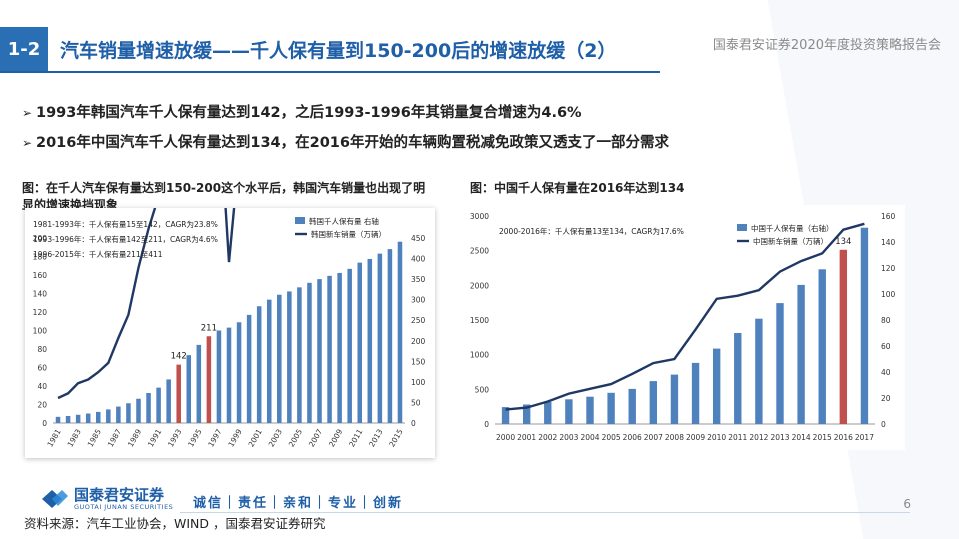 This screenshot has width=959, height=539. Describe the element at coordinates (545, 512) in the screenshot. I see `footer-divider` at that location.